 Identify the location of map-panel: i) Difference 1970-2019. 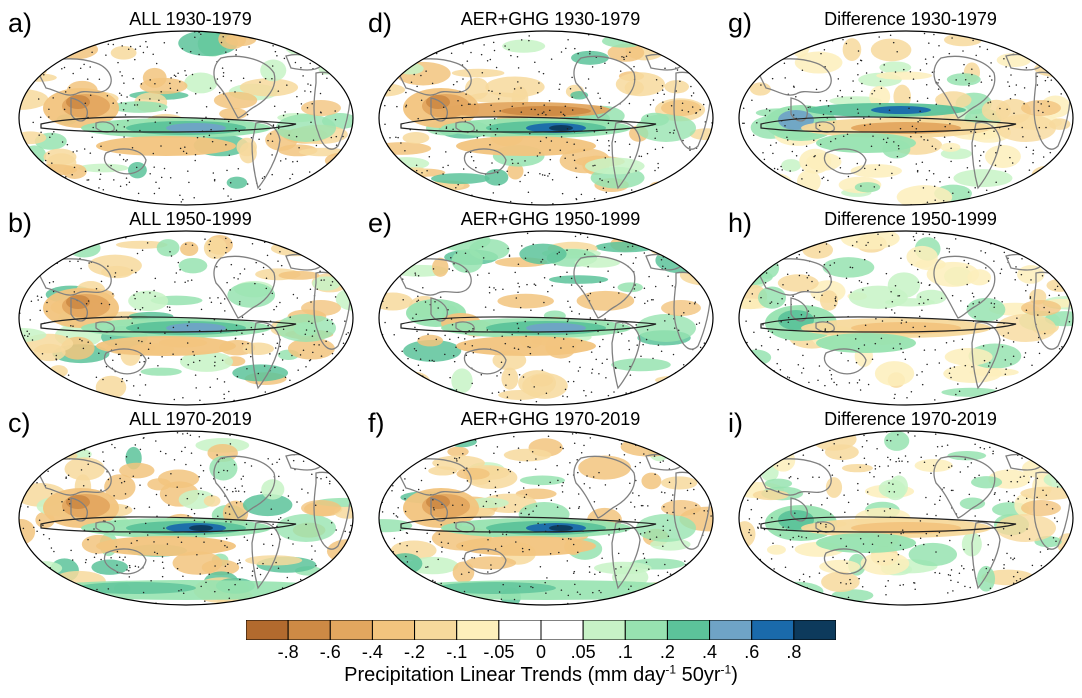
(901, 509).